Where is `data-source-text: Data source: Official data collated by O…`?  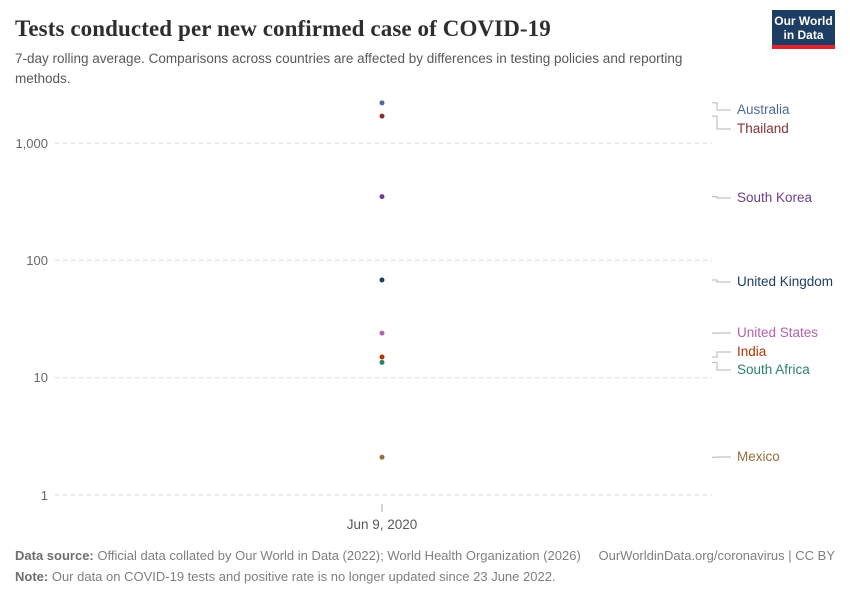 data-source-text: Data source: Official data collated by O… is located at coordinates (298, 555).